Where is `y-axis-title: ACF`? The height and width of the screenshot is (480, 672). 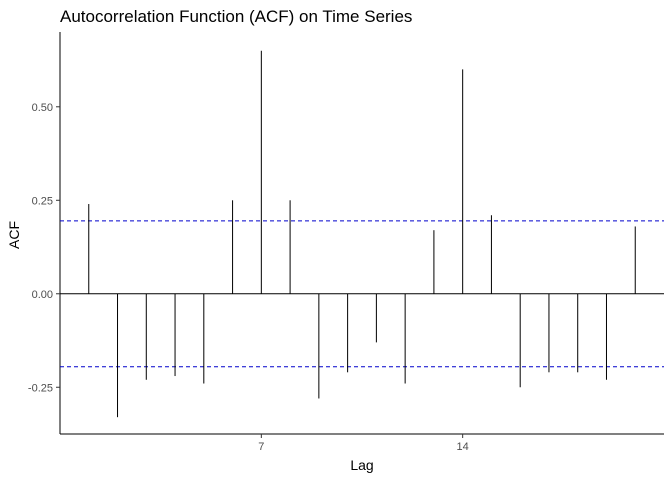
y-axis-title: ACF is located at coordinates (14, 235).